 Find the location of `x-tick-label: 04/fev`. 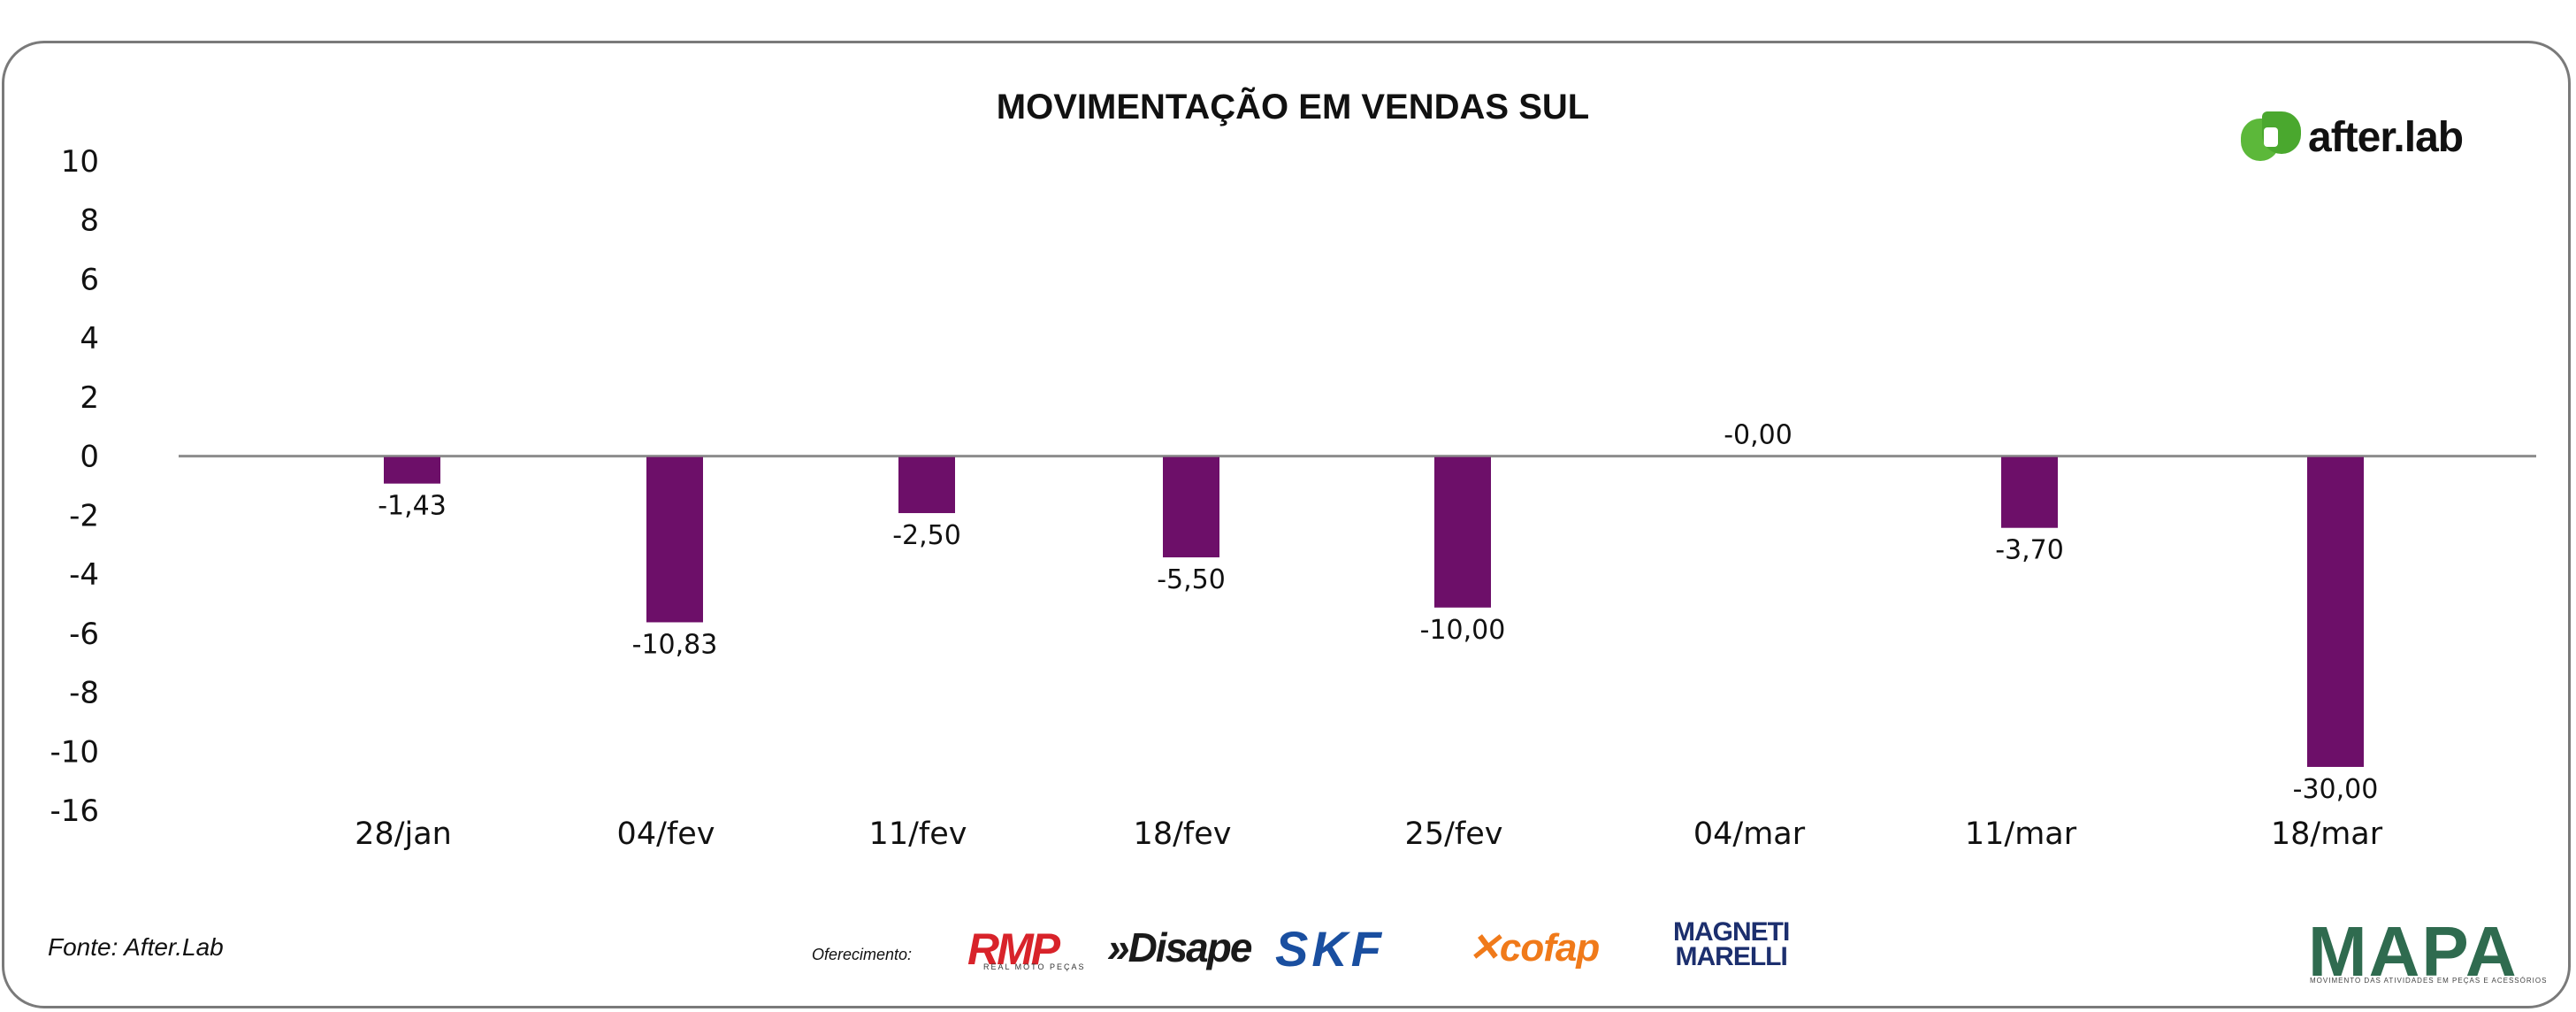

x-tick-label: 04/fev is located at coordinates (666, 834).